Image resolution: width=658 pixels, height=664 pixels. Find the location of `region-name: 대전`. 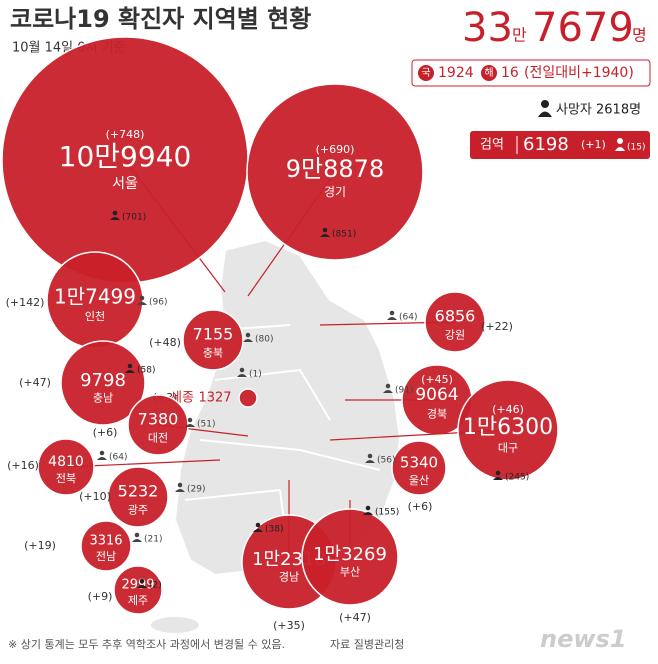

region-name: 대전 is located at coordinates (158, 438).